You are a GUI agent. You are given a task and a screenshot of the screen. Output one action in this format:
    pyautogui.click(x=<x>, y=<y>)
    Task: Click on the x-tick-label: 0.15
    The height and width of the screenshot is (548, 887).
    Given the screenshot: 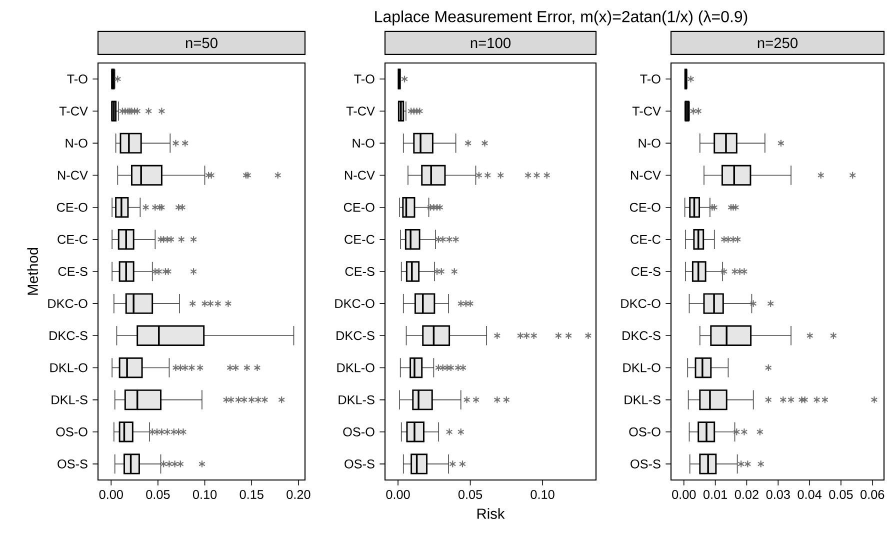 What is the action you would take?
    pyautogui.click(x=252, y=495)
    